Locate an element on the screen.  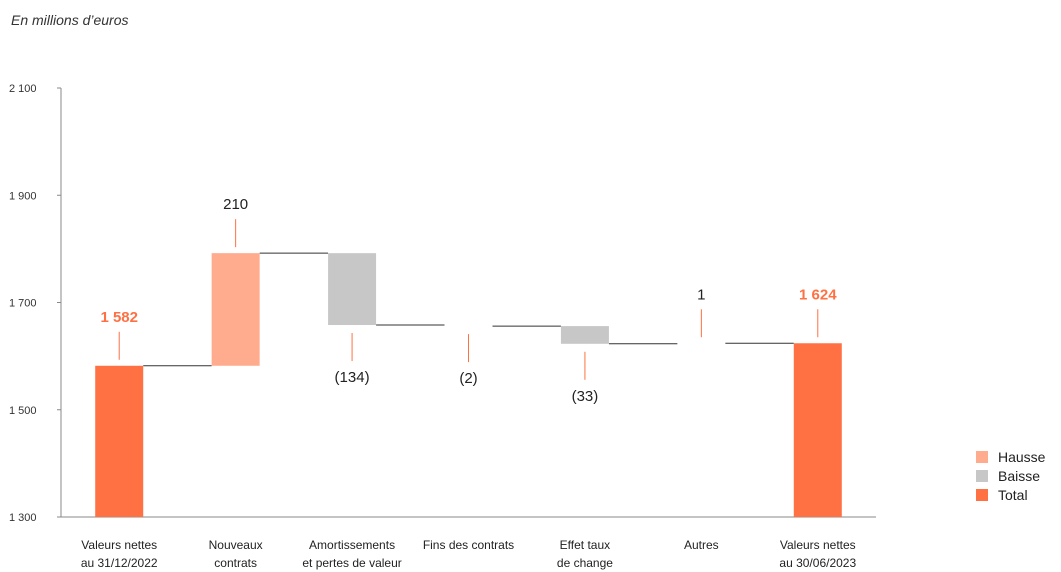
category-label: Fins des contrats is located at coordinates (468, 545).